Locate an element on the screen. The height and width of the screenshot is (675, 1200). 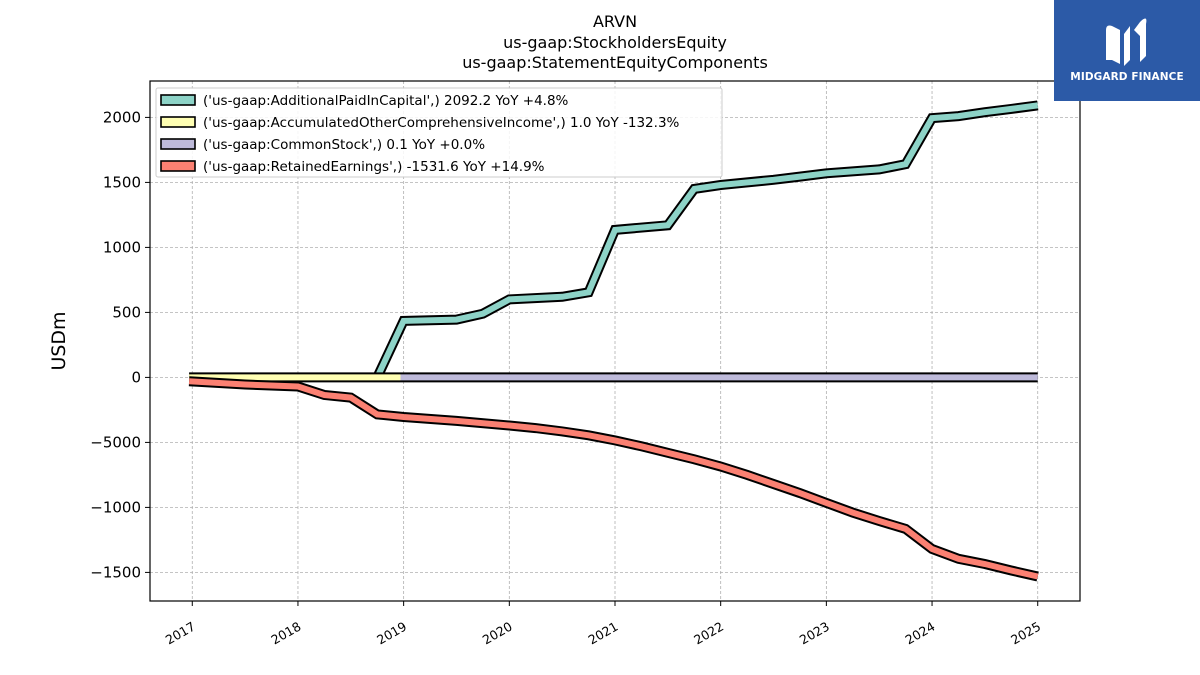
chart-title-line-2: us-gaap:StockholdersEquity is located at coordinates (615, 42).